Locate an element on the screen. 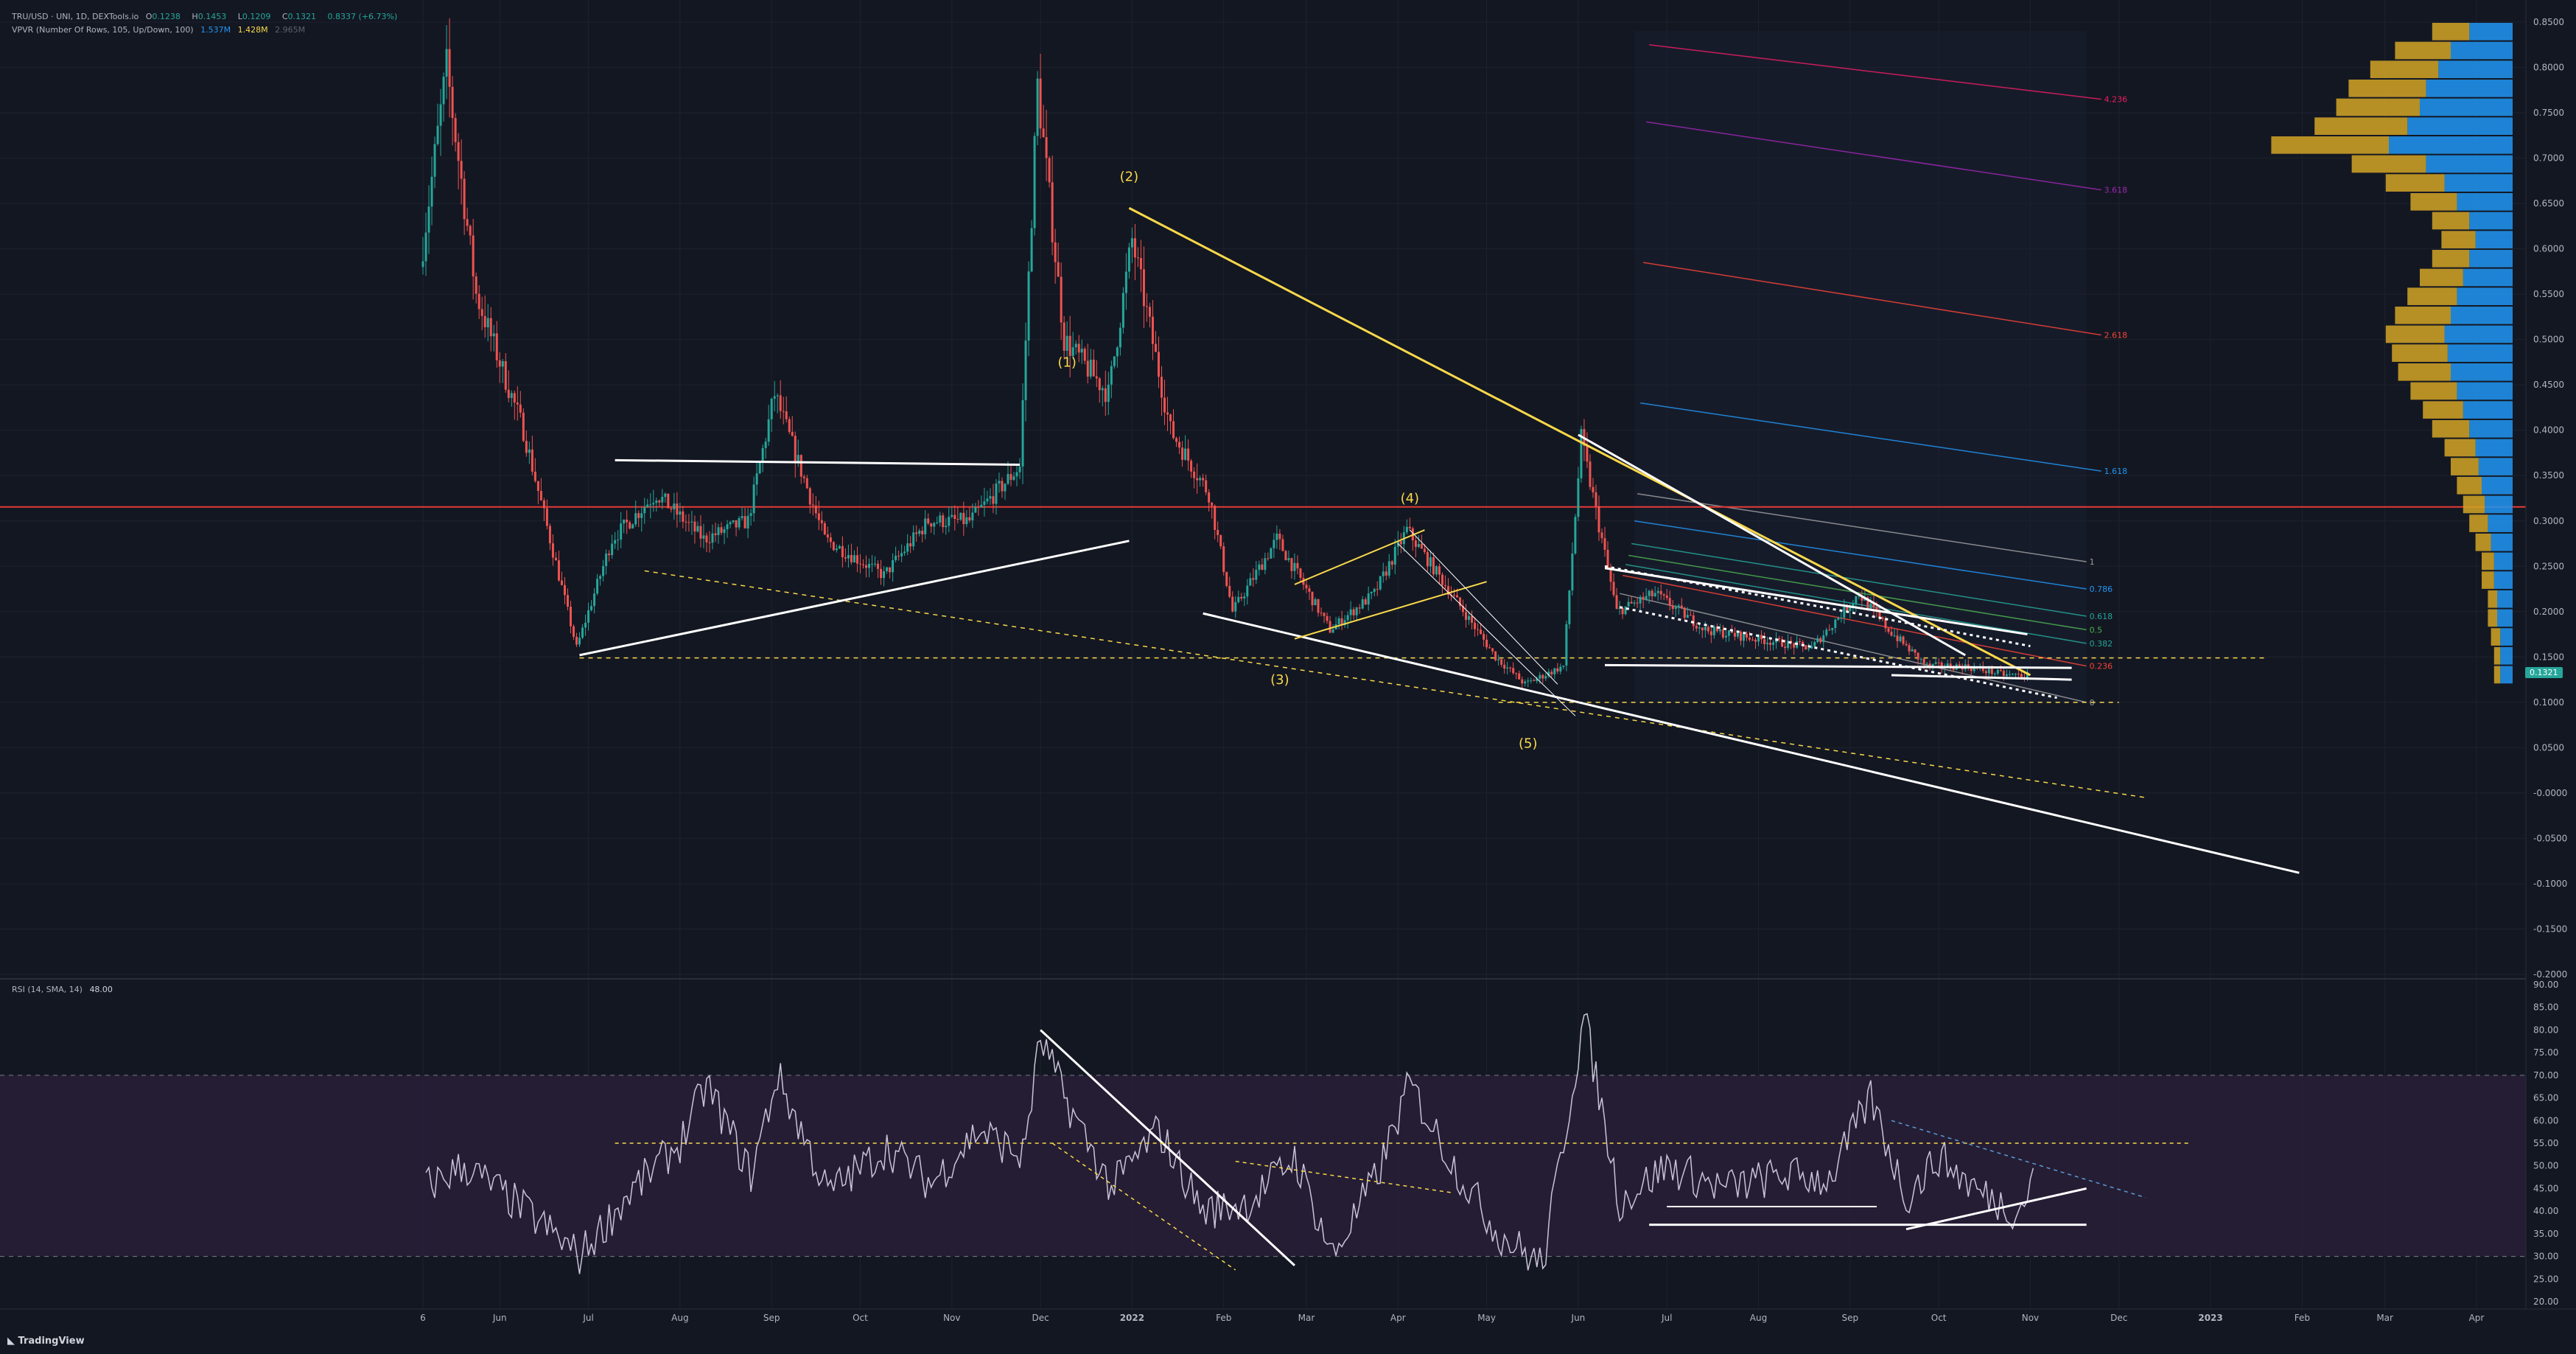 The width and height of the screenshot is (2576, 1354). time-tick-label: Apr is located at coordinates (1398, 1318).